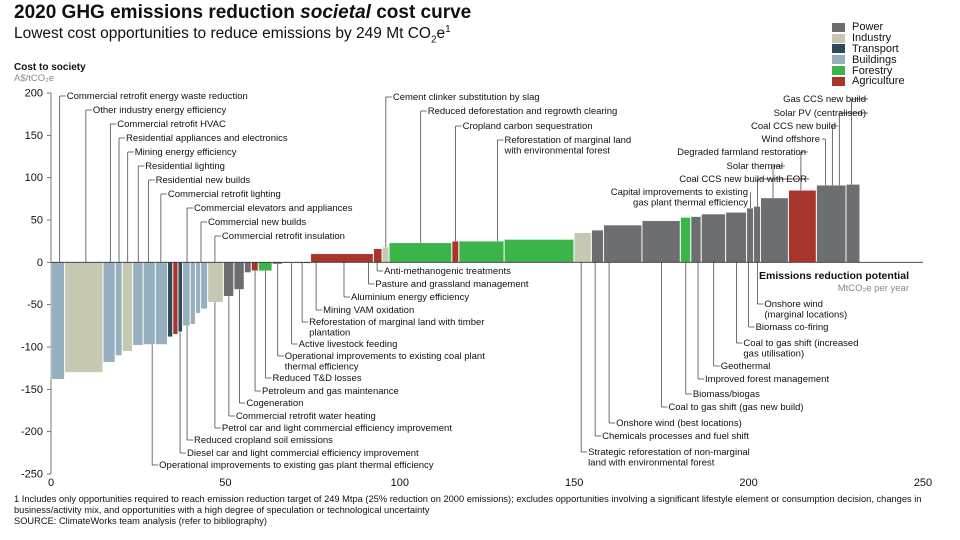  I want to click on bar-label: Degraded farmland restoration, so click(741, 152).